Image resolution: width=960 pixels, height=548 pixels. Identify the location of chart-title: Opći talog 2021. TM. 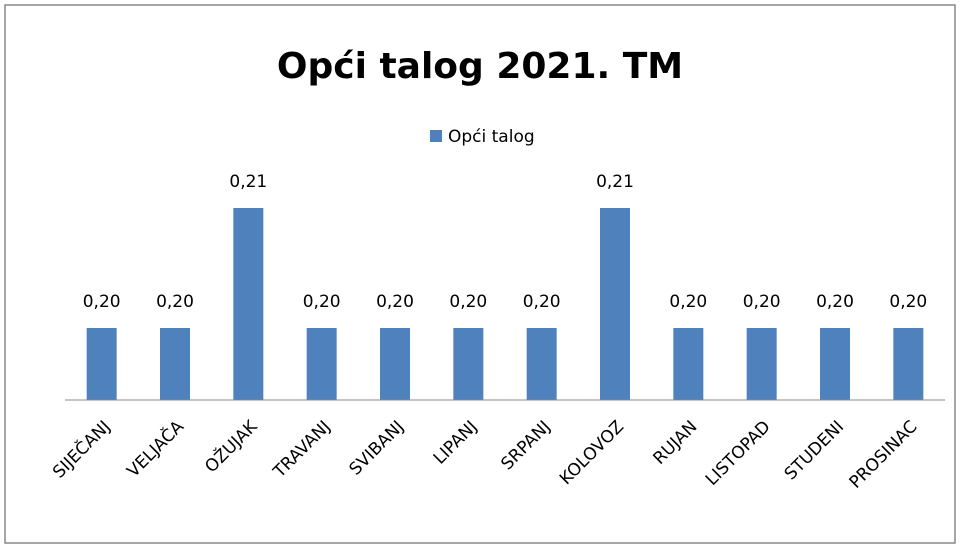
(480, 66).